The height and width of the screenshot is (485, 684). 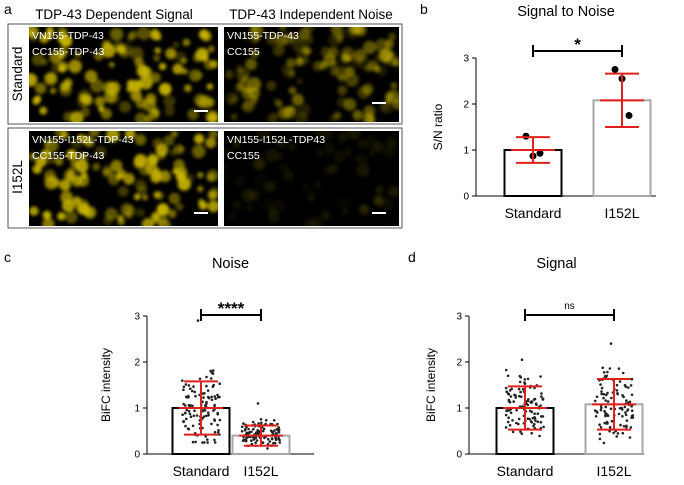 What do you see at coordinates (68, 156) in the screenshot?
I see `image-label-line2: CC155-TDP-43` at bounding box center [68, 156].